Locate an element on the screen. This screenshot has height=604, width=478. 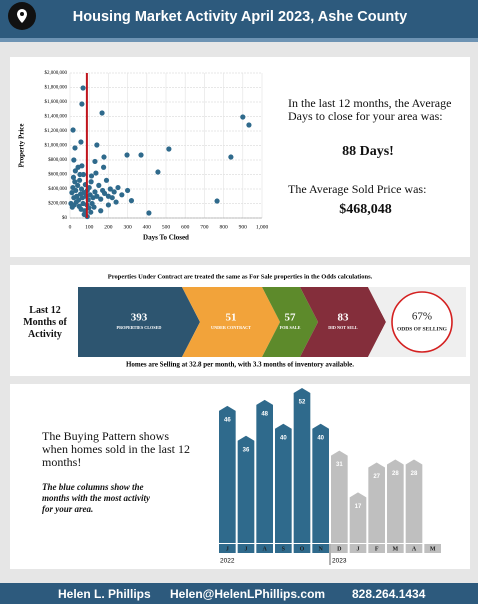
x-tick-label: F is located at coordinates (377, 549).